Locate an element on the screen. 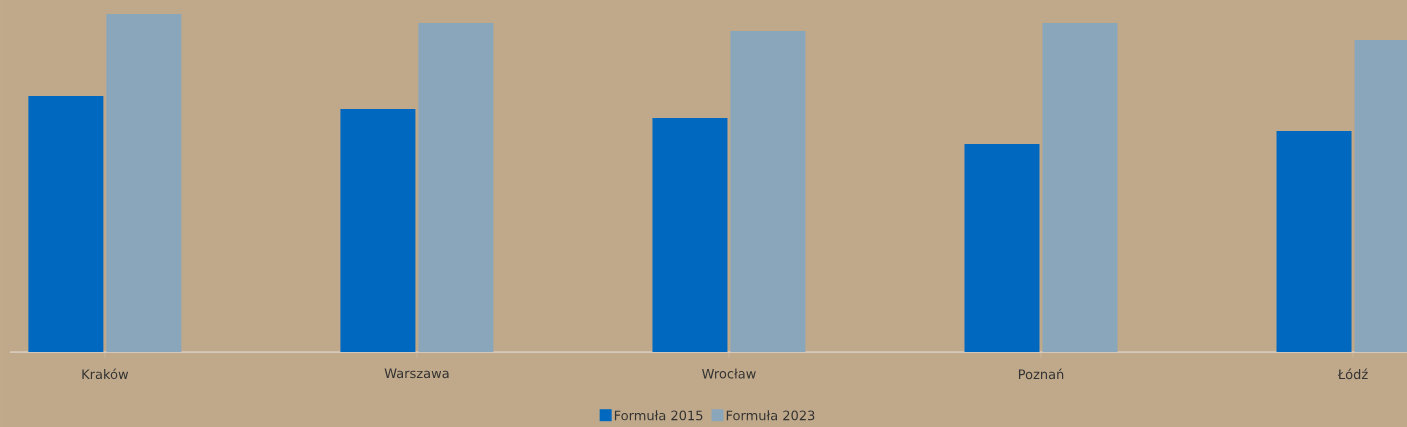 The height and width of the screenshot is (427, 1407). legend-label: Formuła 2023 is located at coordinates (770, 415).